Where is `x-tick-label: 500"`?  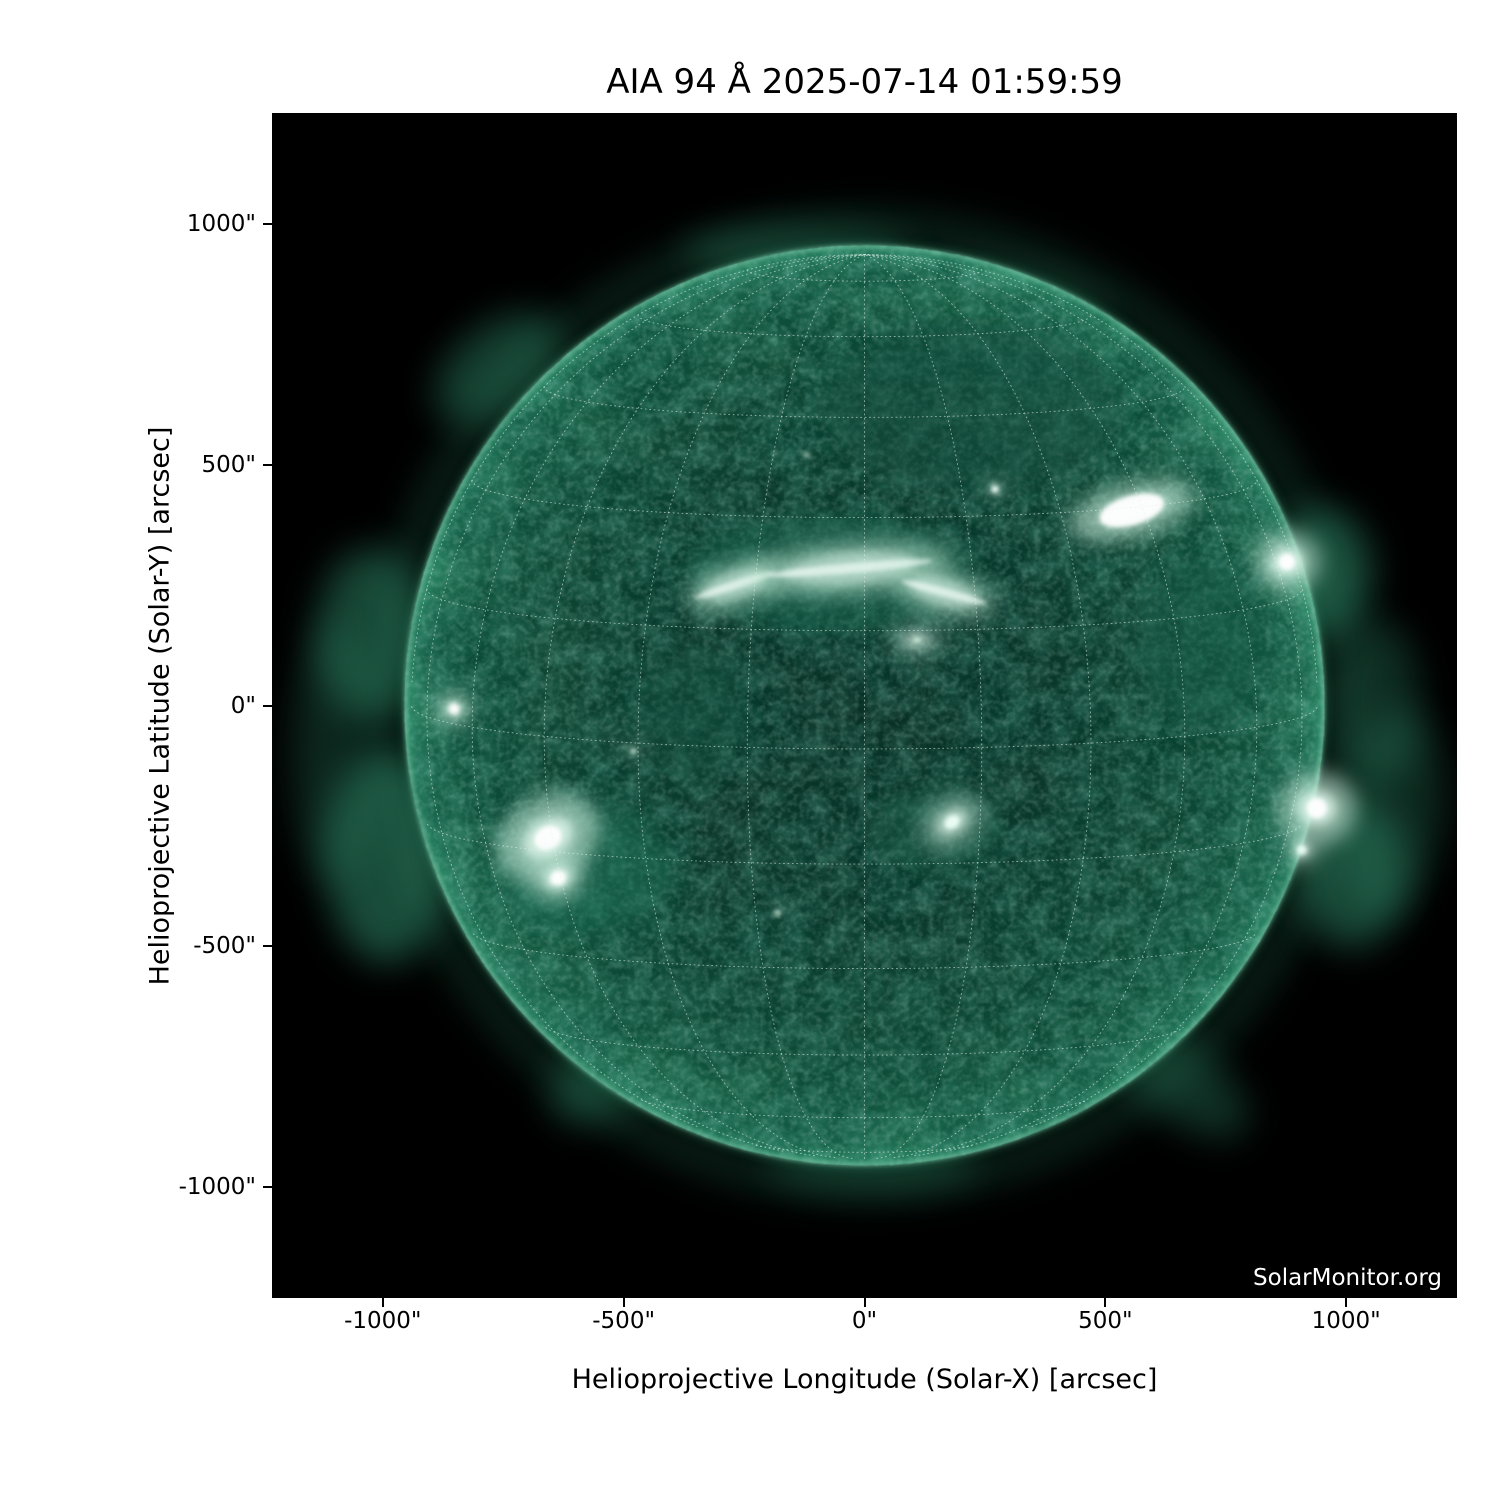 x-tick-label: 500" is located at coordinates (1105, 1321).